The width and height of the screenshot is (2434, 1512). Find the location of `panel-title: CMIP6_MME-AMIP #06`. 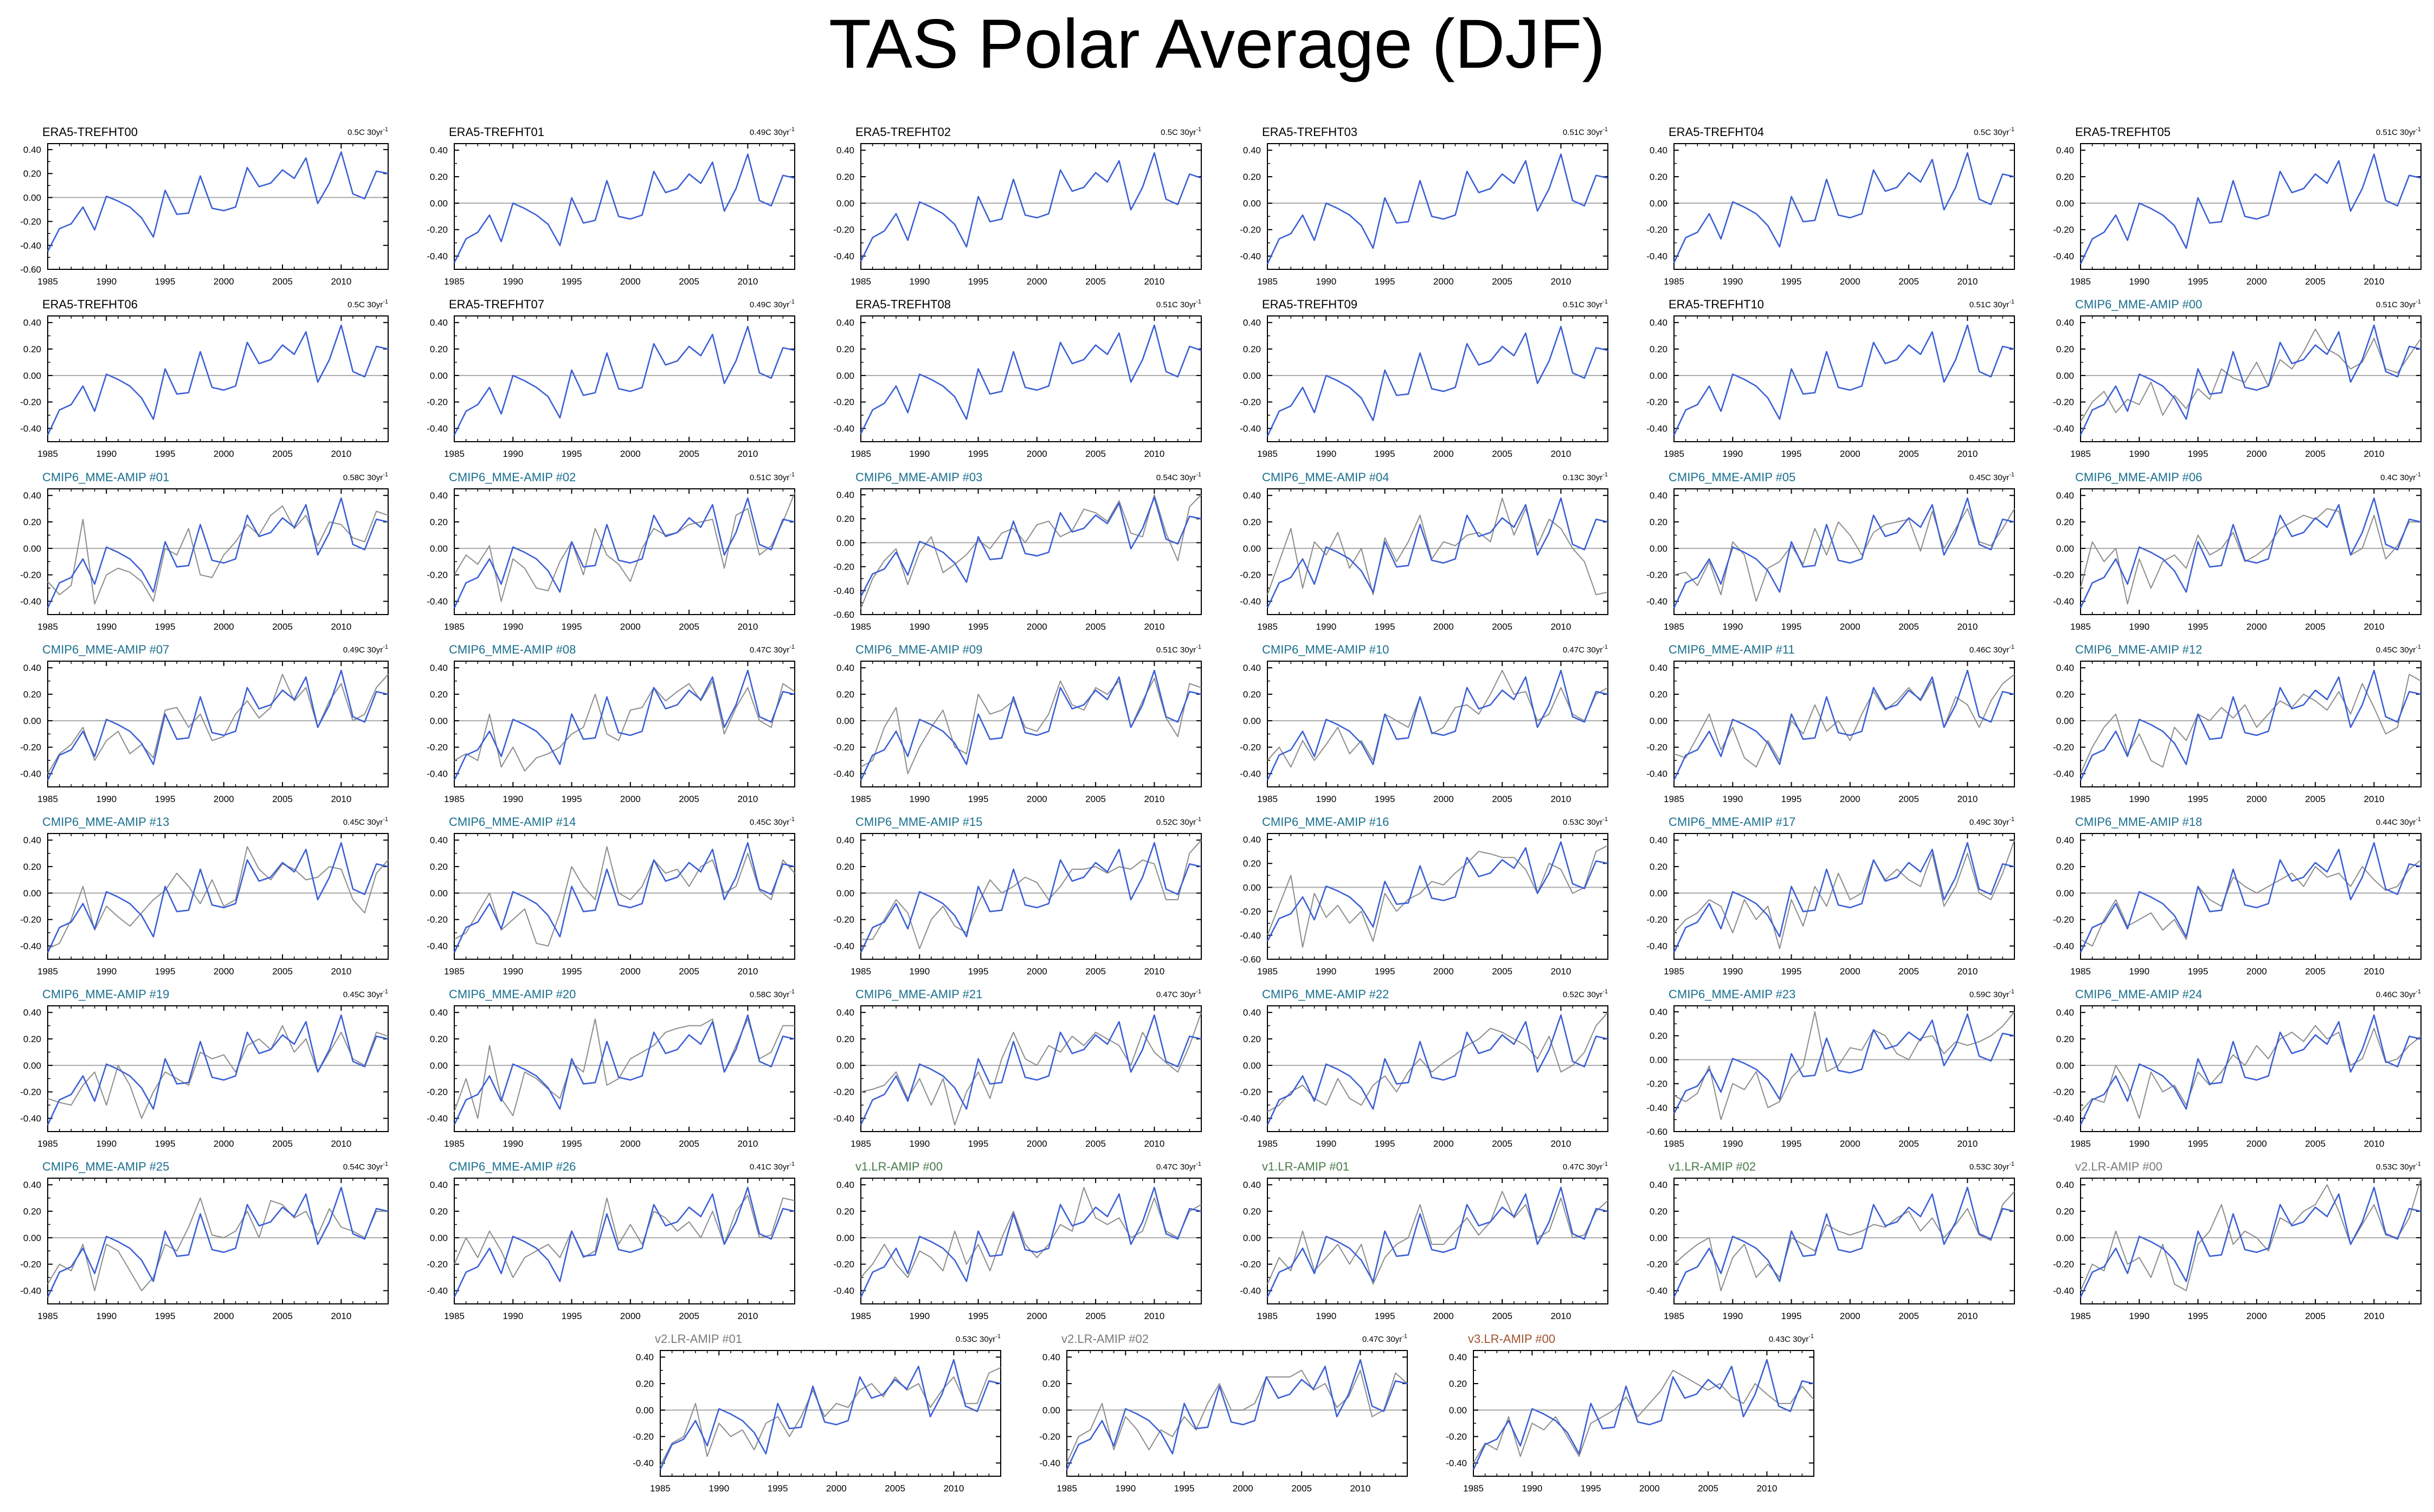

panel-title: CMIP6_MME-AMIP #06 is located at coordinates (2138, 477).